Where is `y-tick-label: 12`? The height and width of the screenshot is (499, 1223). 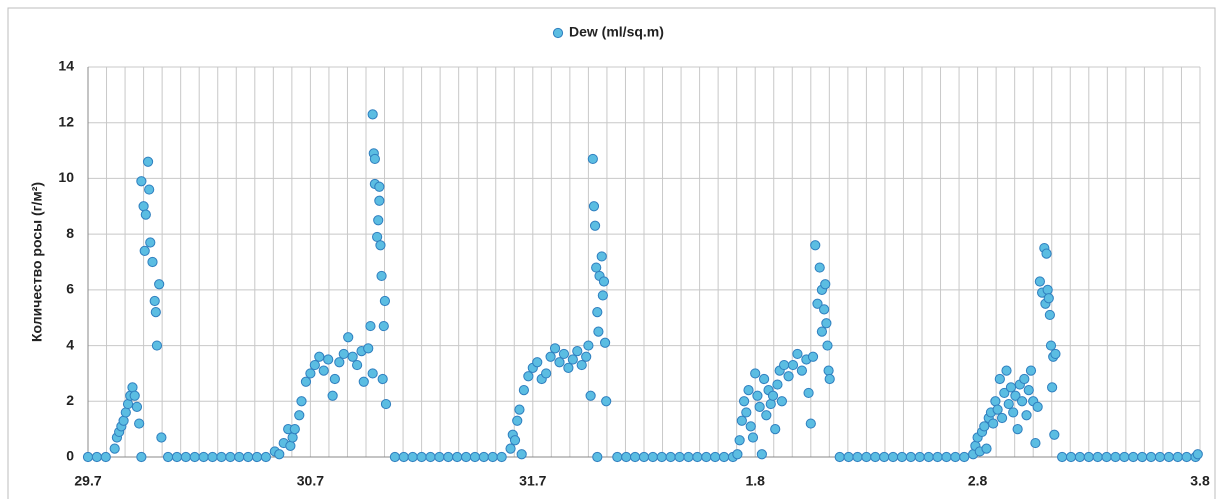 y-tick-label: 12 is located at coordinates (66, 121).